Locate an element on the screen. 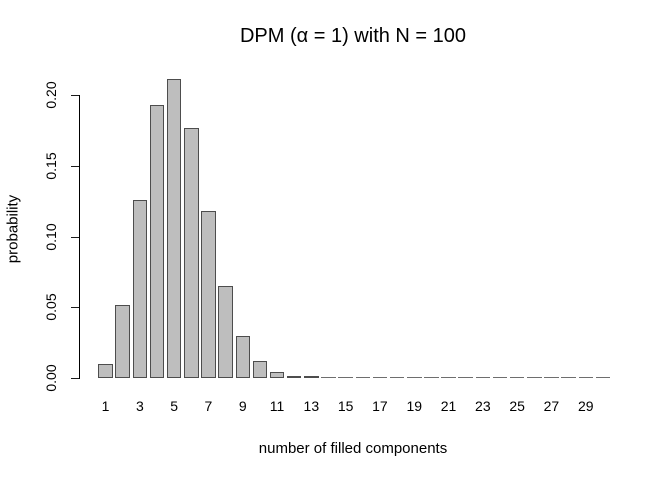 The height and width of the screenshot is (480, 672). x-tick-label: 11 is located at coordinates (277, 406).